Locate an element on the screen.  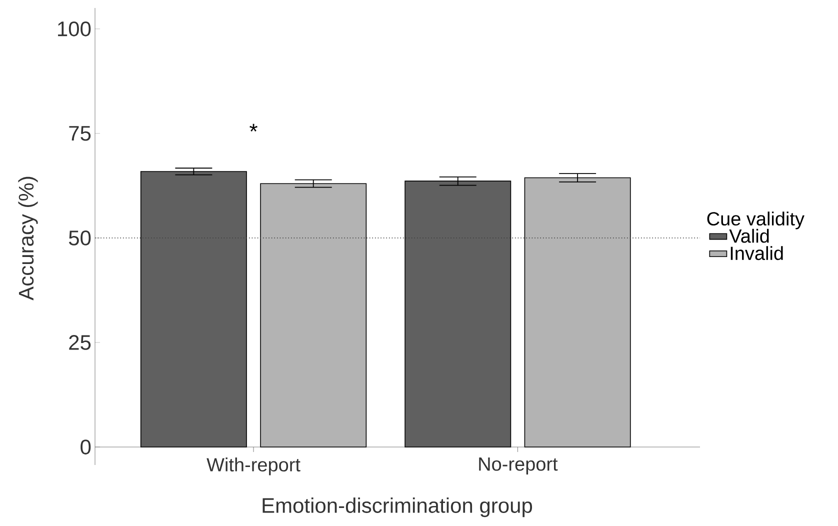
x-axis-title: Emotion-discrimination group is located at coordinates (397, 508).